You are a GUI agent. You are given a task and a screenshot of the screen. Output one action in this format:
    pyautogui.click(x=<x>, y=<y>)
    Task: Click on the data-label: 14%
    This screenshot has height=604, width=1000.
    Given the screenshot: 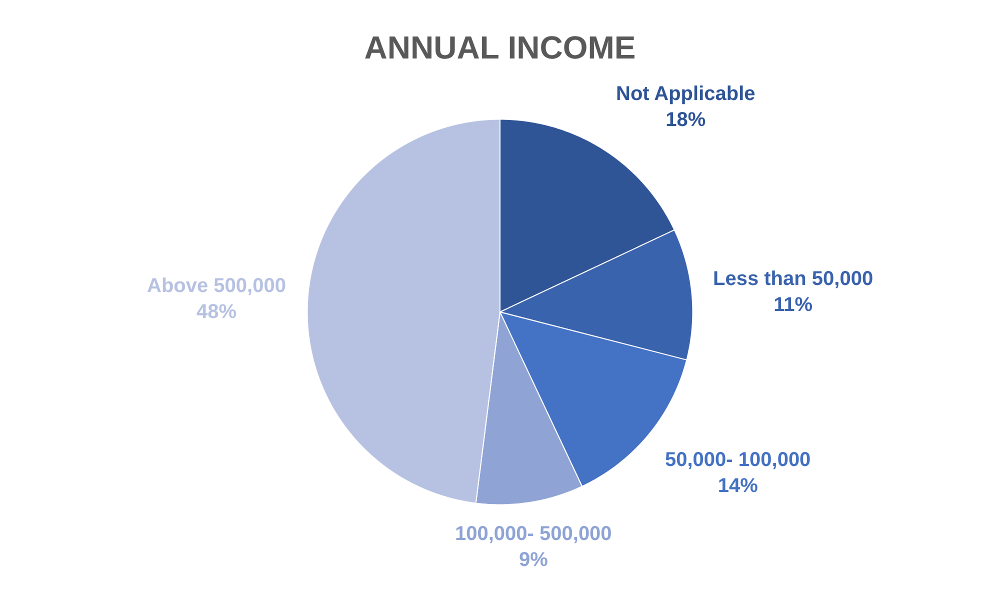 What is the action you would take?
    pyautogui.click(x=738, y=486)
    